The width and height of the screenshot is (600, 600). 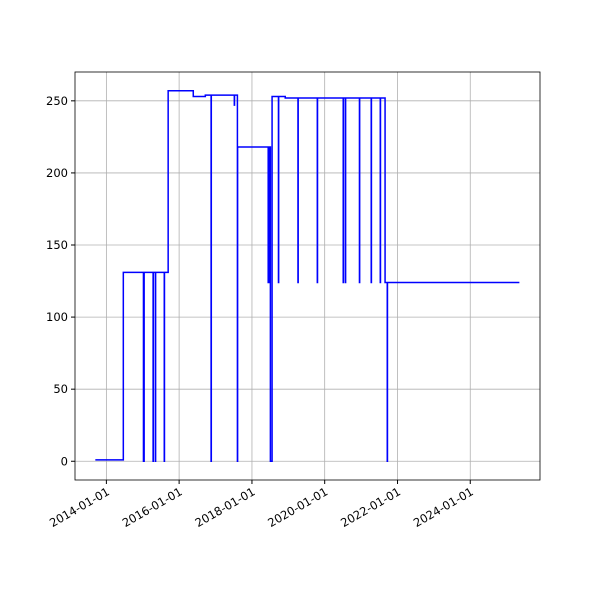 What do you see at coordinates (370, 507) in the screenshot?
I see `x-tick-label: 2022-01-01` at bounding box center [370, 507].